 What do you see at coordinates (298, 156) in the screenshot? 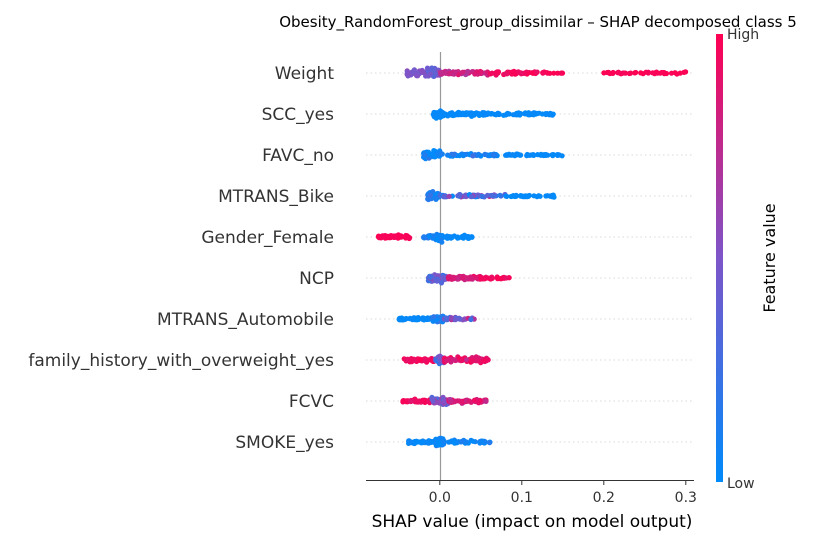
I see `feature-label: FAVC_no` at bounding box center [298, 156].